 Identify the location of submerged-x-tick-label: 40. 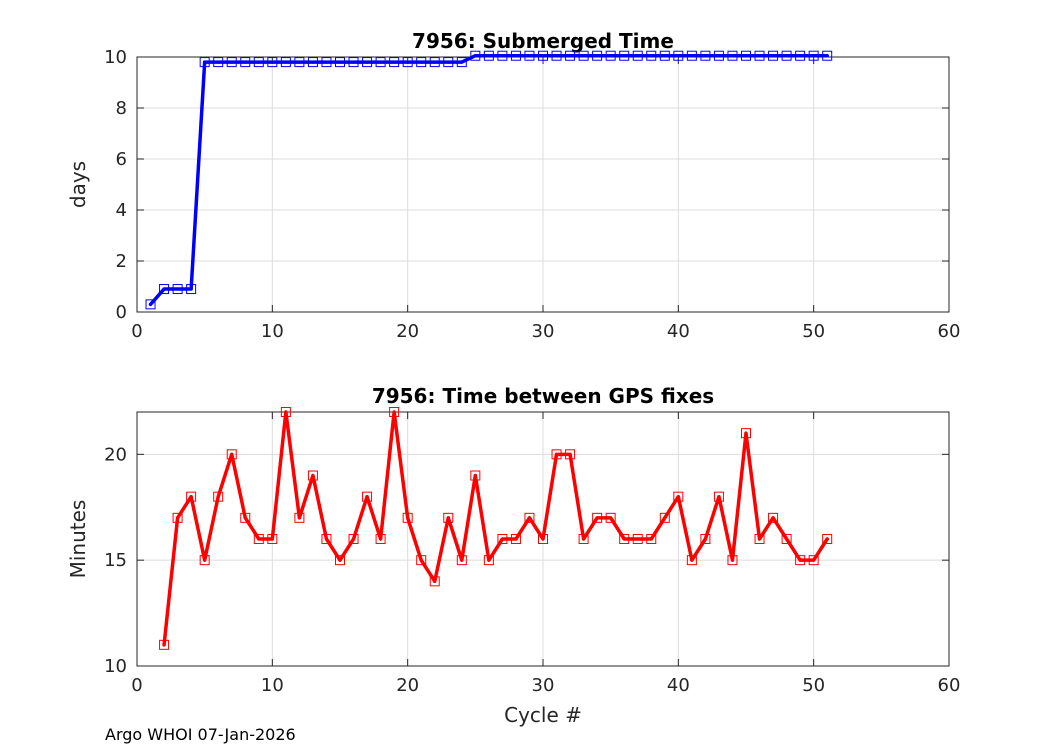
(678, 331).